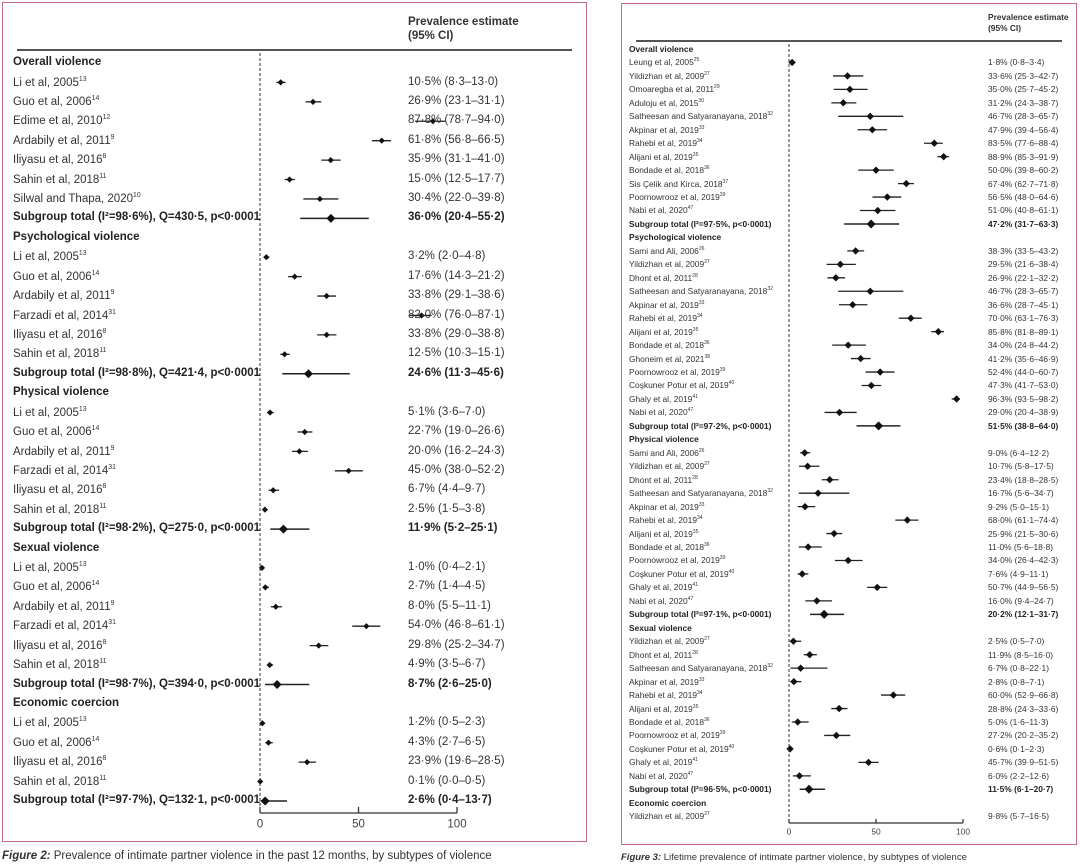  What do you see at coordinates (700, 789) in the screenshot?
I see `subgroup-total-label: Subgroup total (I²=96·5%, p<0·0001)` at bounding box center [700, 789].